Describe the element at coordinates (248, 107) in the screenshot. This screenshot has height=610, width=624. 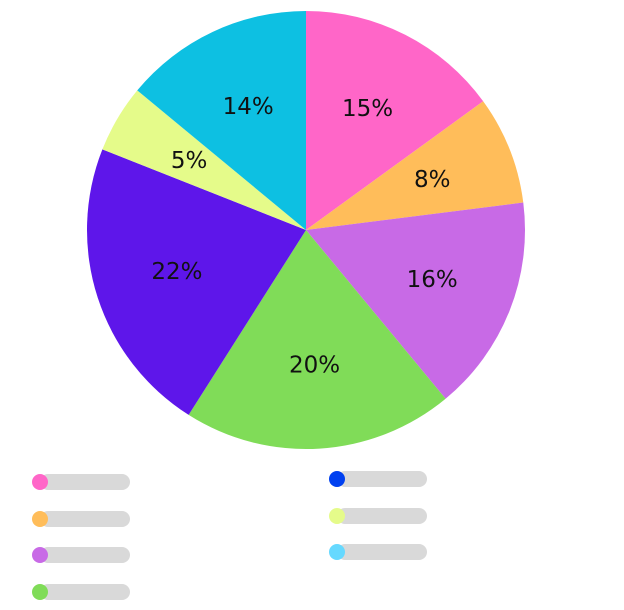
I see `slice-label: 14%` at that location.